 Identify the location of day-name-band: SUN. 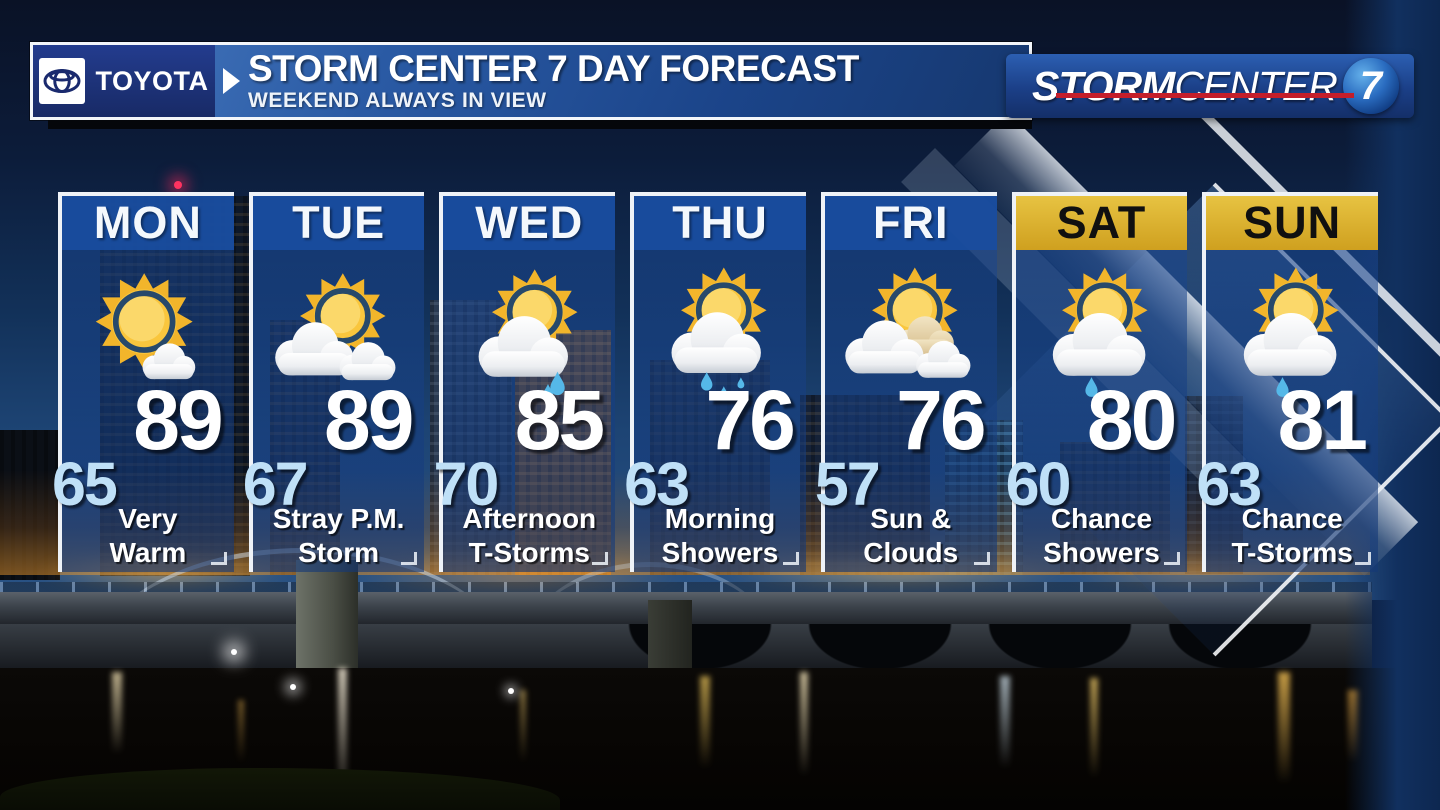
(1292, 223).